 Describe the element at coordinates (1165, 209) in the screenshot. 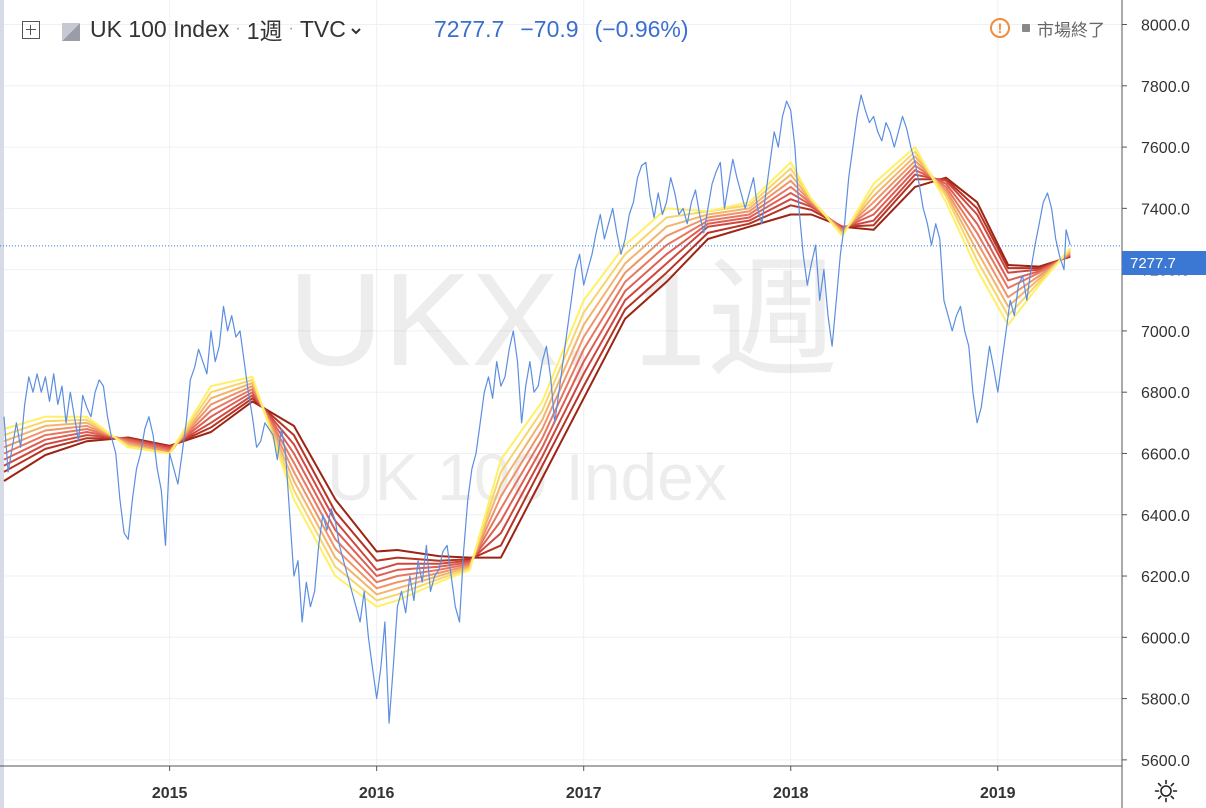

I see `y-tick-label: 7400.0` at that location.